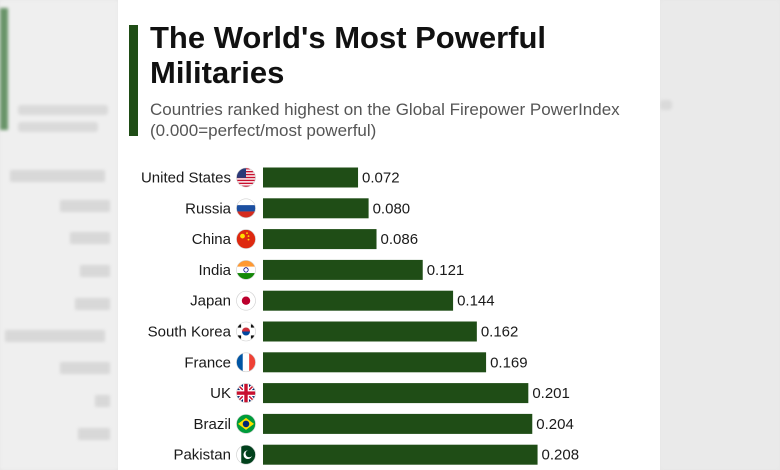 The height and width of the screenshot is (470, 780). Describe the element at coordinates (190, 332) in the screenshot. I see `category-label: South Korea` at that location.